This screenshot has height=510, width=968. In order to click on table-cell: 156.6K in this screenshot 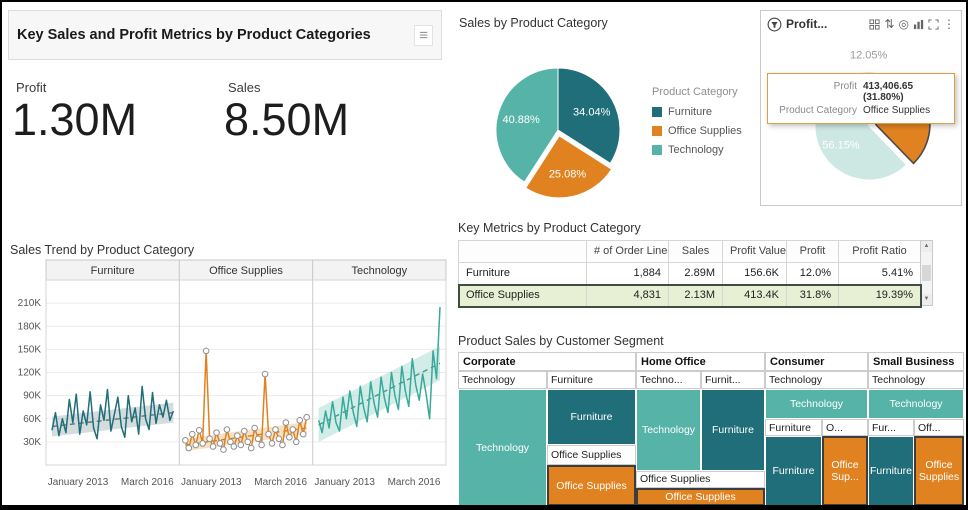, I will do `click(755, 274)`.